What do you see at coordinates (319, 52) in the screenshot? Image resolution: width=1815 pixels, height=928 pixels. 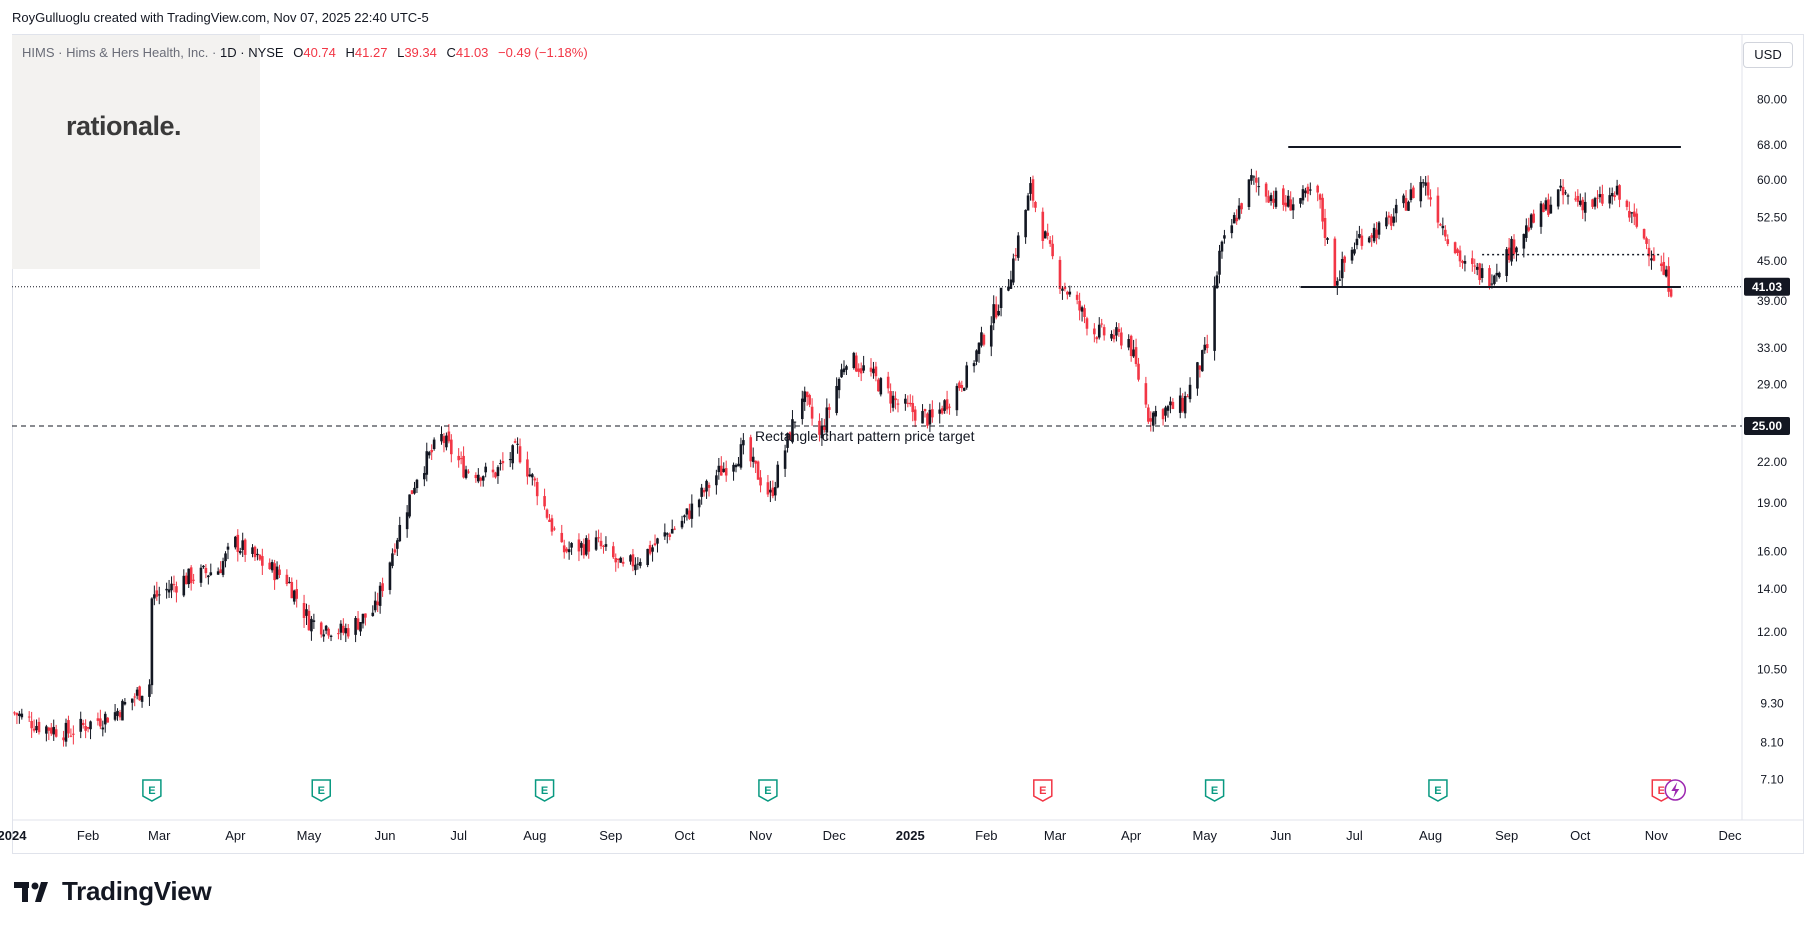 I see `ohlc-open: 40.74` at bounding box center [319, 52].